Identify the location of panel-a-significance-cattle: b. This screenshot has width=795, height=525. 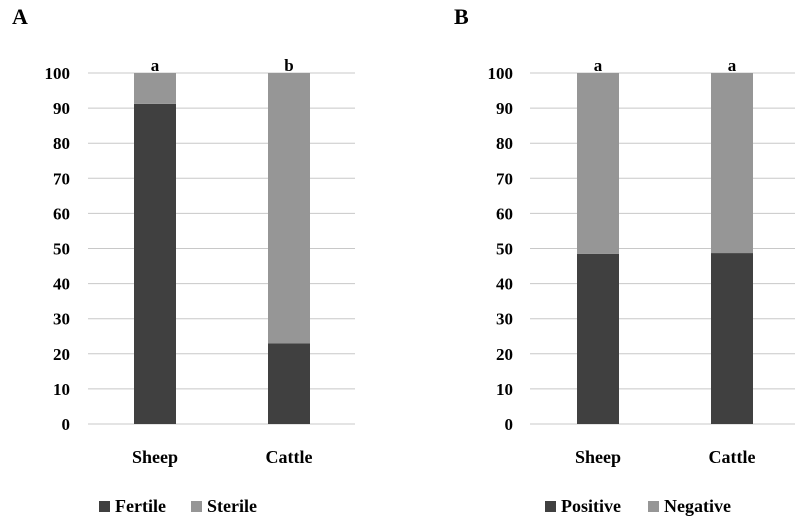
(288, 65).